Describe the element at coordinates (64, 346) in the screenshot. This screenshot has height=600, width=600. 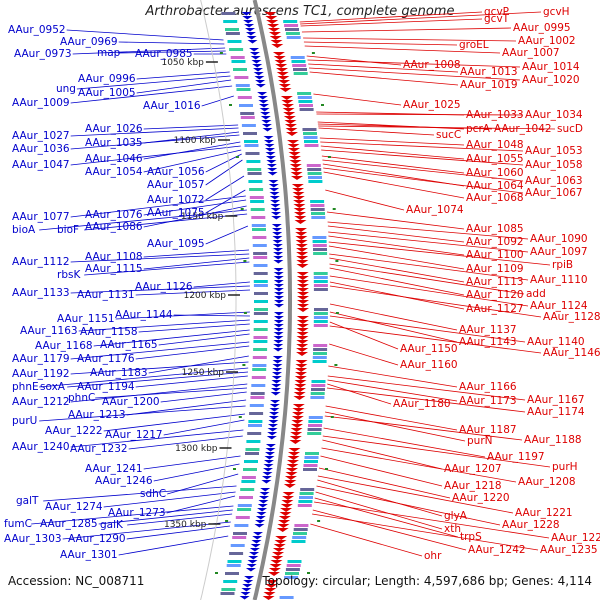
I see `gene-label-forward: AAur_1168` at that location.